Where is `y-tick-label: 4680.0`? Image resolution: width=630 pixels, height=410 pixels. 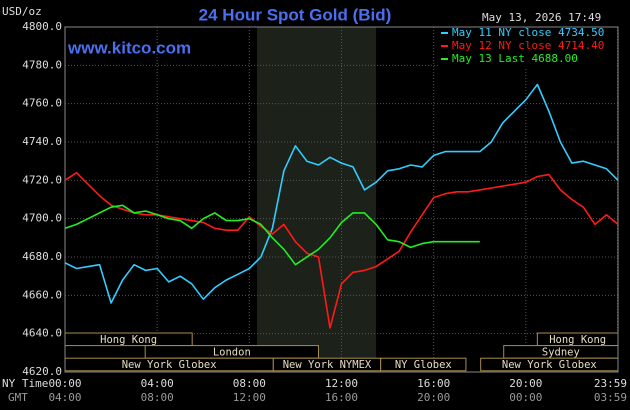 y-tick-label: 4680.0 is located at coordinates (42, 256).